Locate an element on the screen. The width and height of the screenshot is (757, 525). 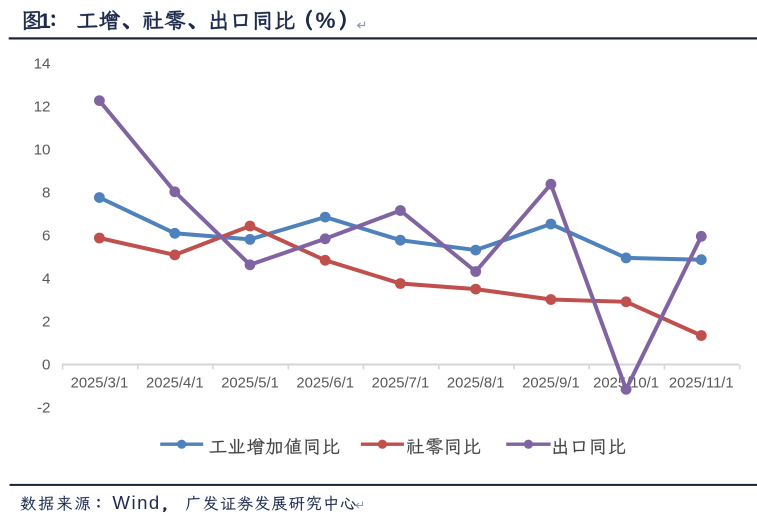
svg-text: Wind is located at coordinates (136, 502).